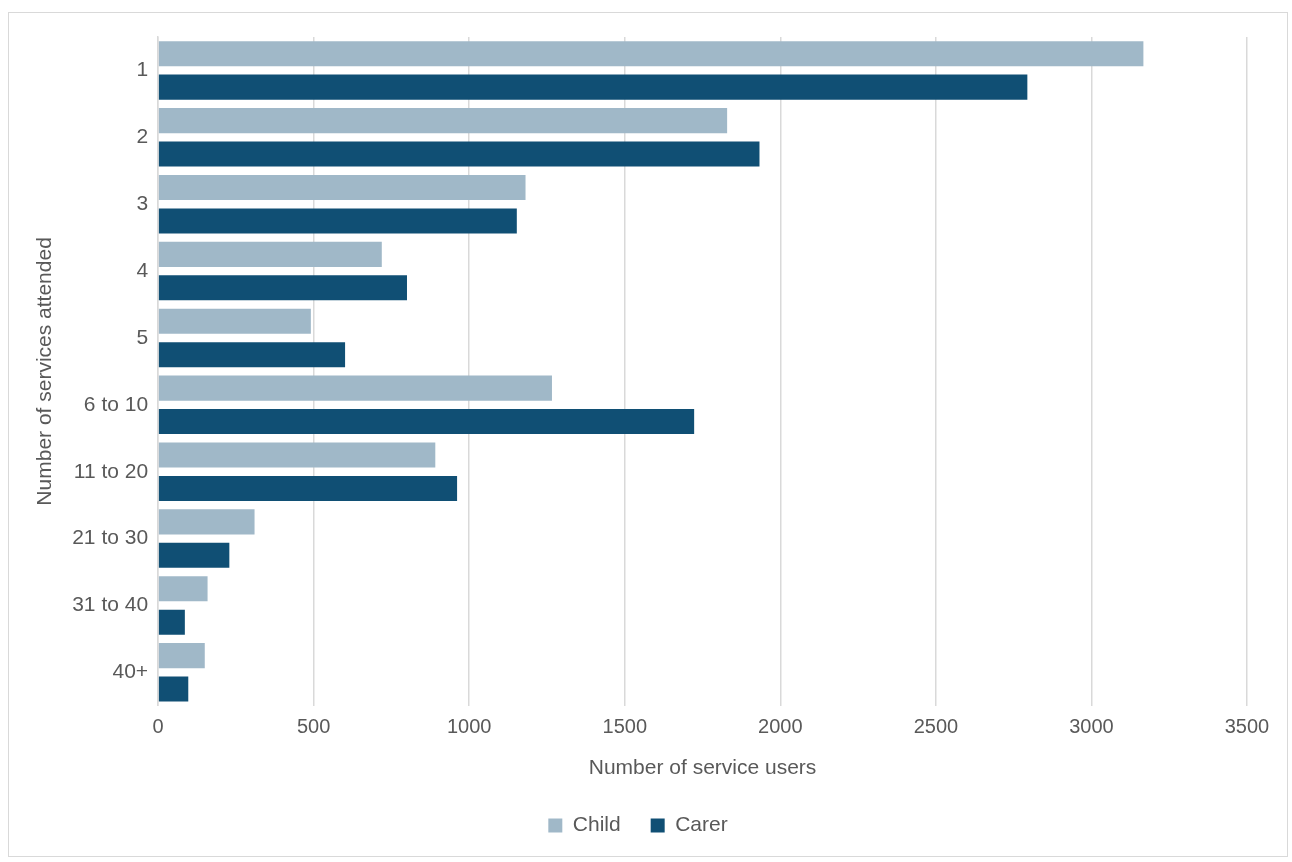 The height and width of the screenshot is (862, 1292). Describe the element at coordinates (111, 470) in the screenshot. I see `y-tick-label: 11 to 20` at that location.